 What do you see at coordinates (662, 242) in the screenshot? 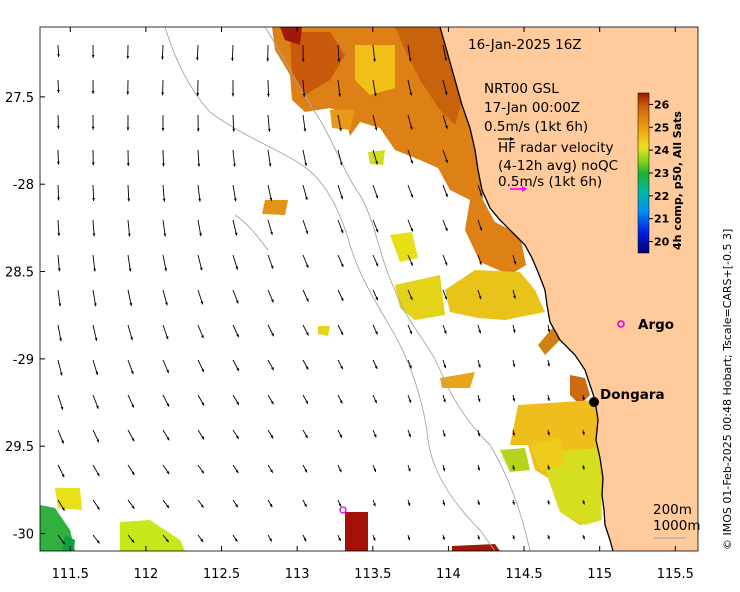
I see `colorbar-tick-label: 20` at bounding box center [662, 242].